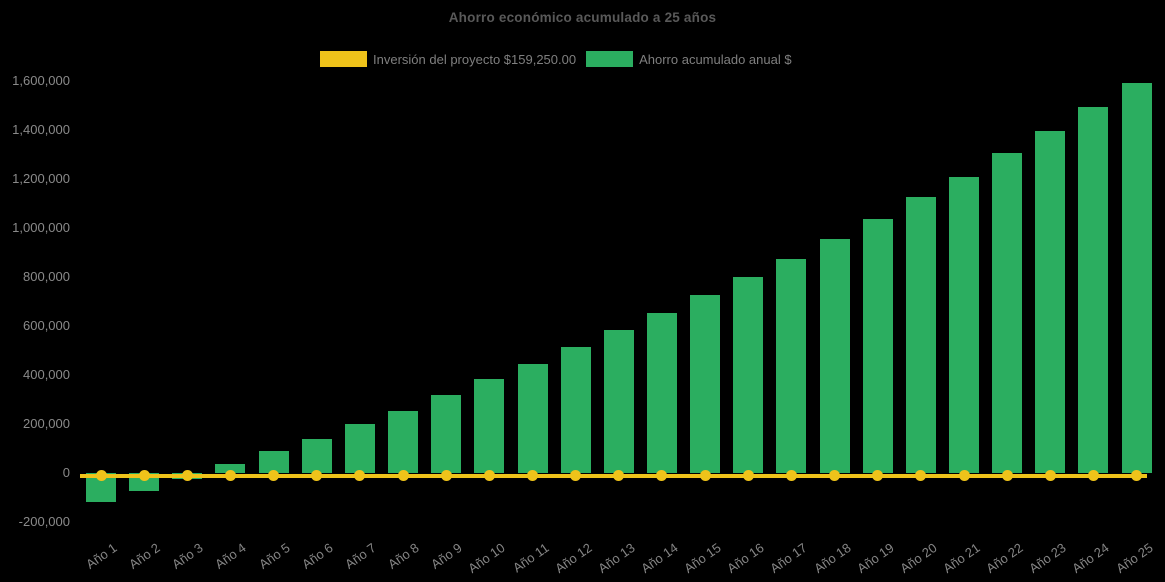  I want to click on bar-año-23, so click(1050, 302).